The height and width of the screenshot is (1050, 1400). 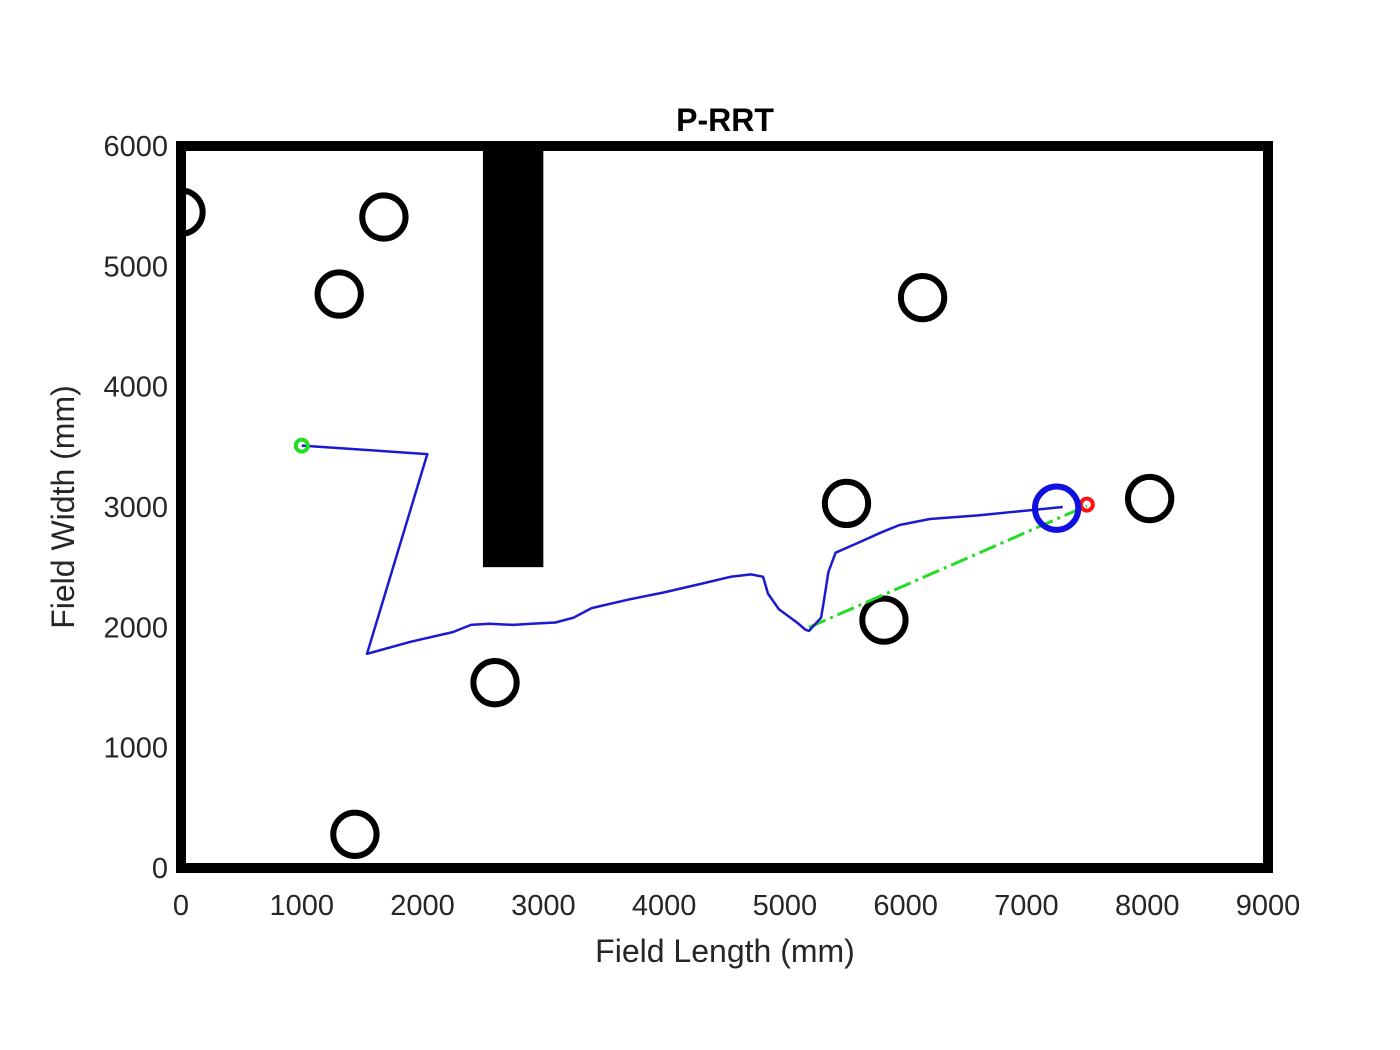 What do you see at coordinates (135, 628) in the screenshot?
I see `y-tick-label: 2000` at bounding box center [135, 628].